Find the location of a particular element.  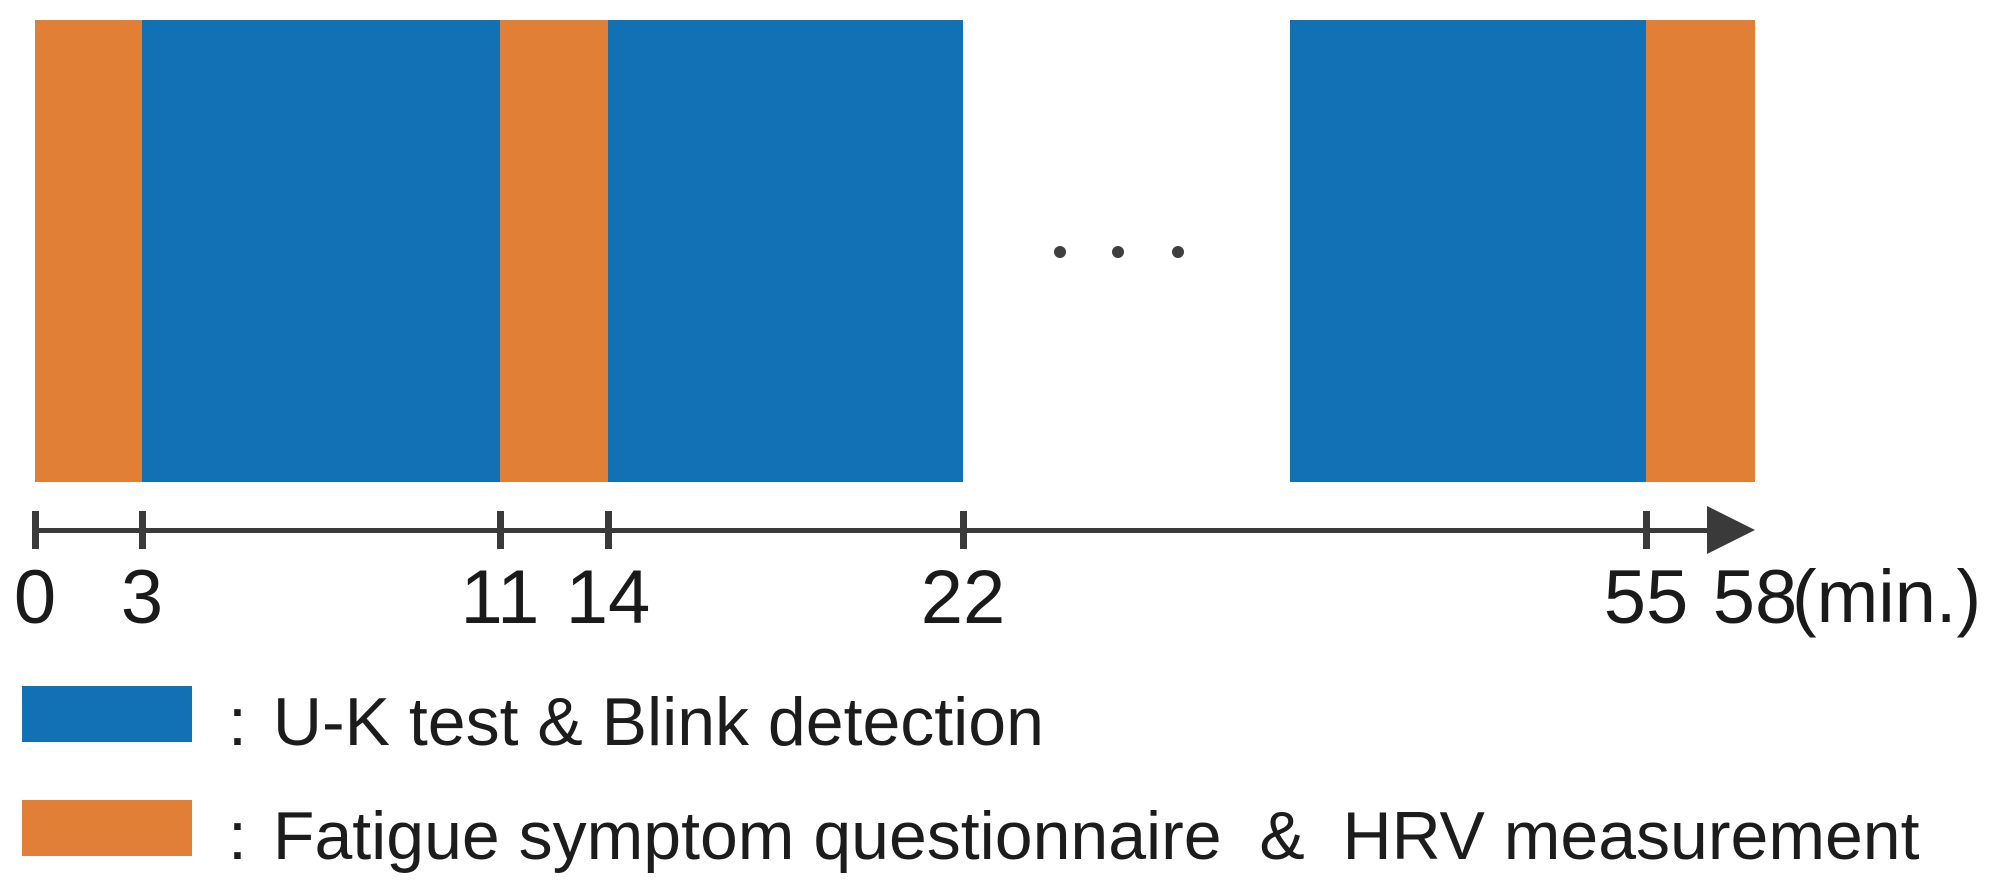

axis-tick-label: 55 is located at coordinates (1646, 597).